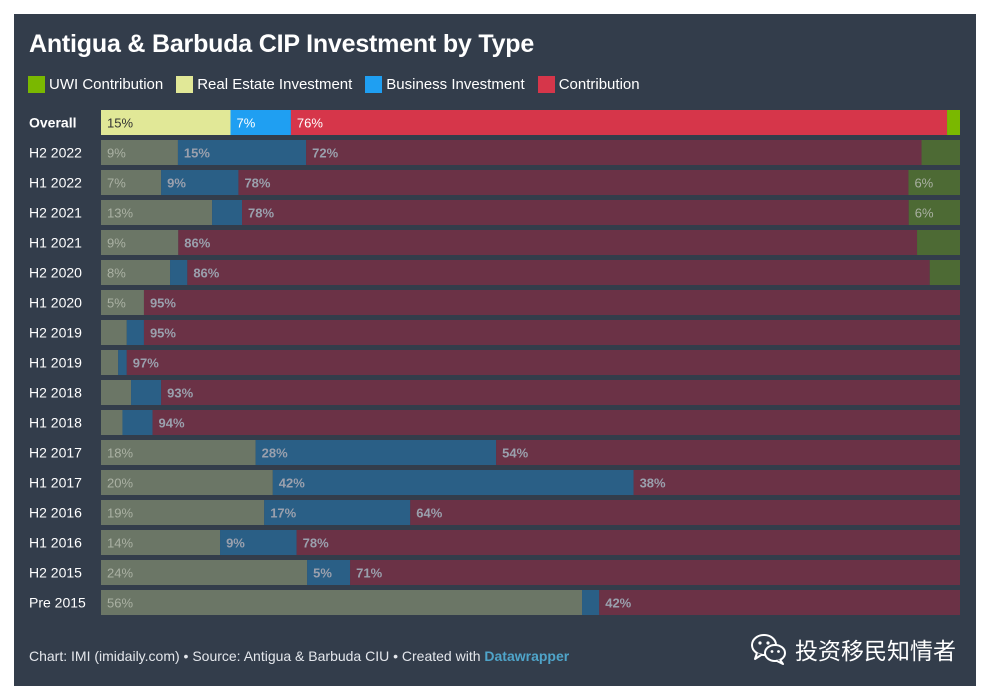  What do you see at coordinates (180, 393) in the screenshot?
I see `bar-label-h2-2018-contribution: 93%` at bounding box center [180, 393].